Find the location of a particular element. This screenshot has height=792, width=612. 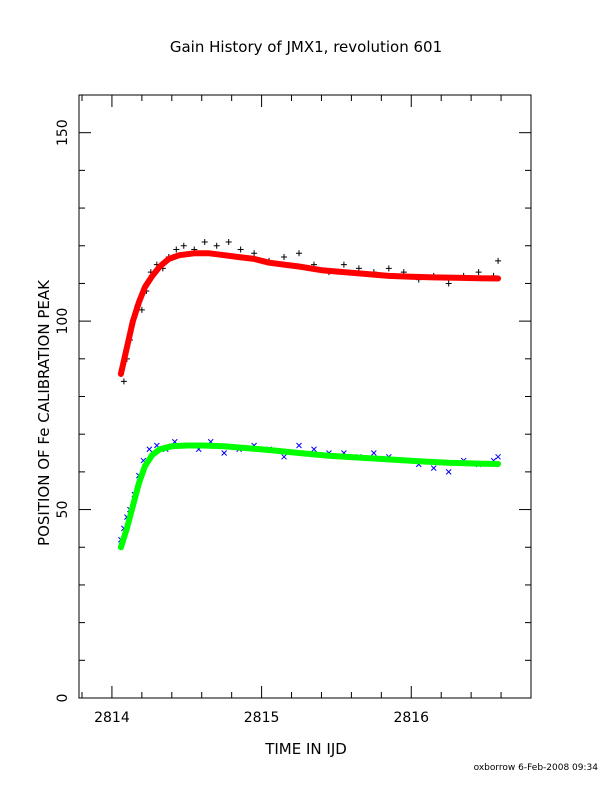

x-tick-label: 2816 is located at coordinates (411, 718).